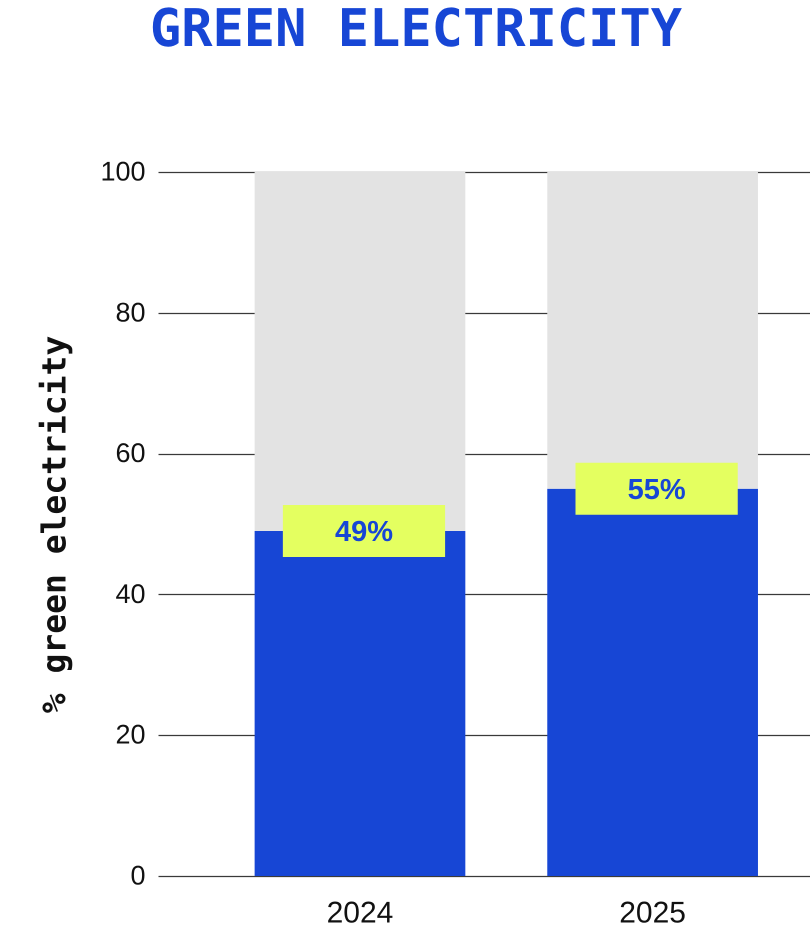 The width and height of the screenshot is (810, 932). What do you see at coordinates (138, 875) in the screenshot?
I see `y-tick-label: 0` at bounding box center [138, 875].